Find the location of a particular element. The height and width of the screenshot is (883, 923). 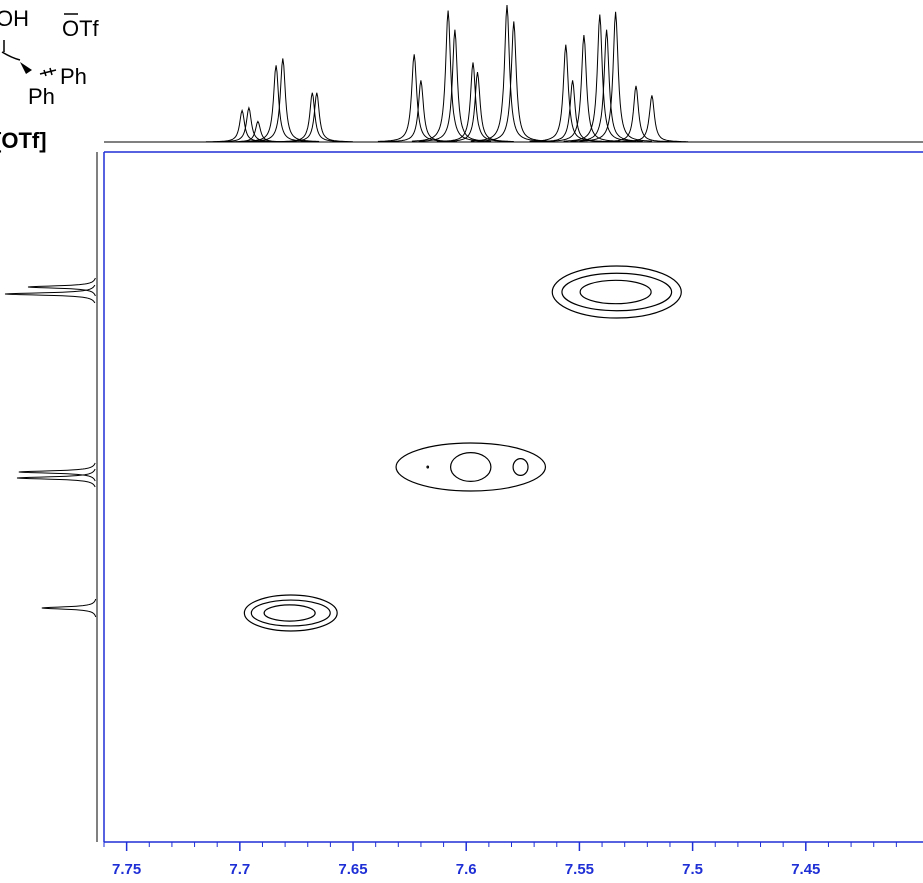

x-tick-label: 7.75 is located at coordinates (126, 869).